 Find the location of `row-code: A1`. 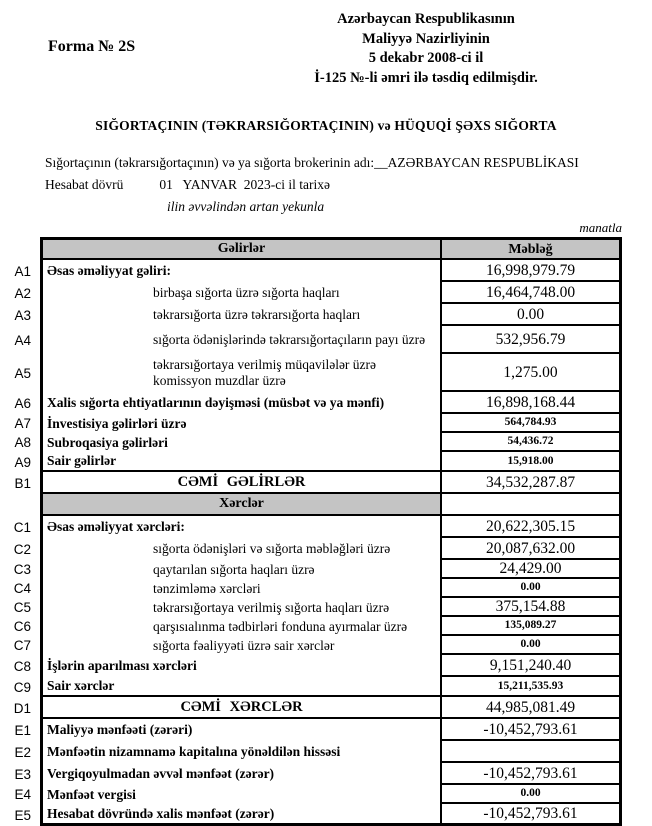

row-code: A1 is located at coordinates (22, 271).